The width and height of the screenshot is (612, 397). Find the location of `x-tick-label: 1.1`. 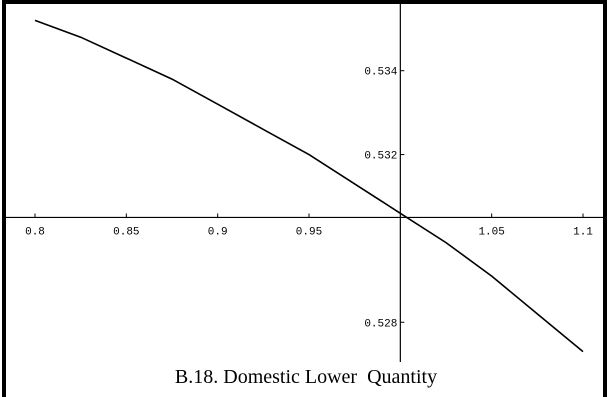

x-tick-label: 1.1 is located at coordinates (583, 232).